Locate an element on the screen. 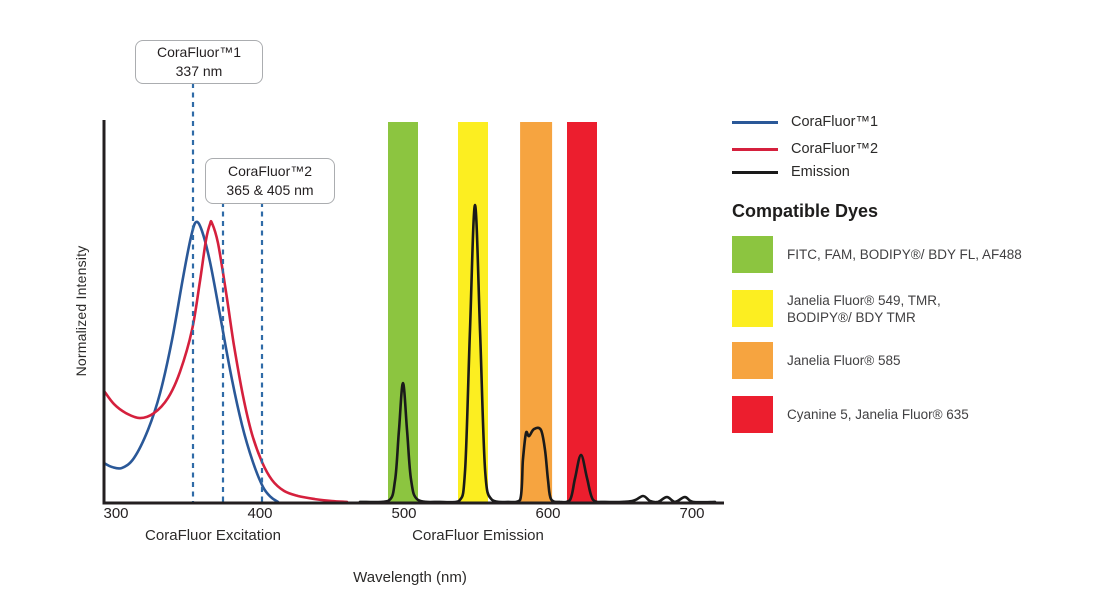 This screenshot has height=612, width=1110. dye-row-0: FITC, FAM, BODIPY®/ BDY FL, AF488 is located at coordinates (877, 254).